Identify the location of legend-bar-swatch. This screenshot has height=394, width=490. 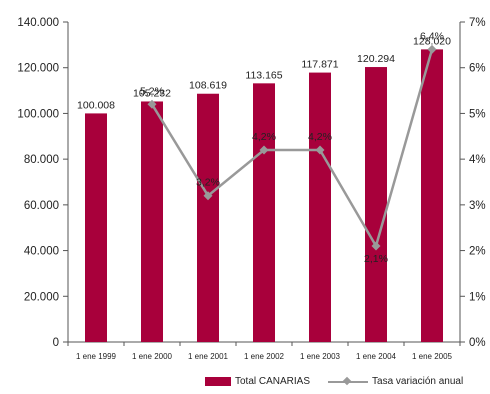
(218, 381).